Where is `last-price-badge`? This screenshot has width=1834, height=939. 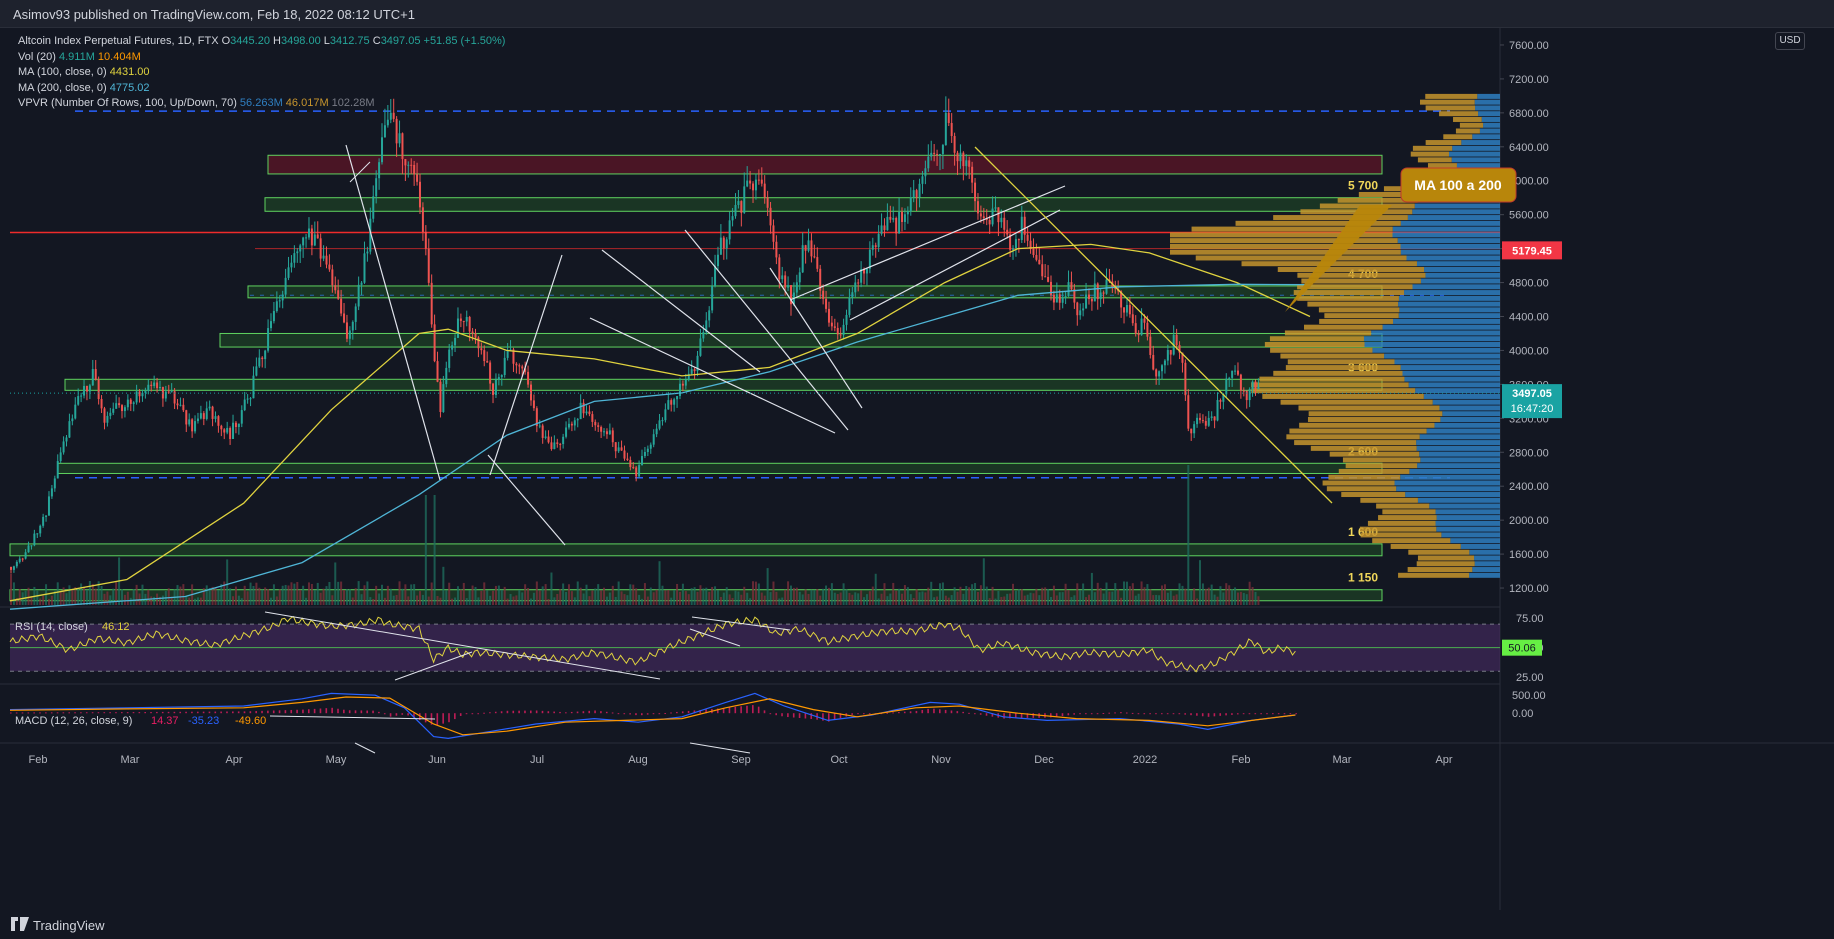
last-price-badge is located at coordinates (1532, 401).